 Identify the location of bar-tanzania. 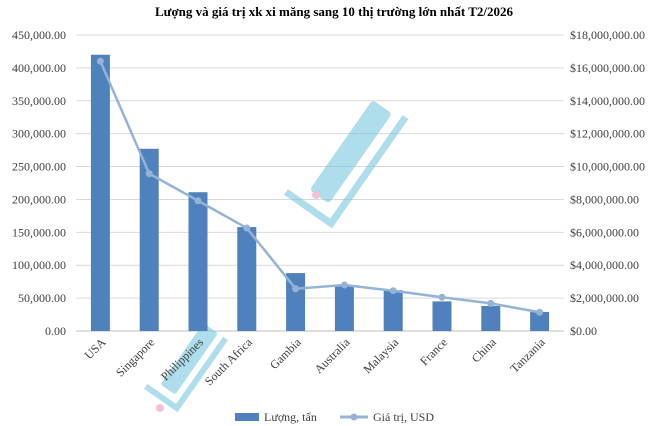
(540, 321).